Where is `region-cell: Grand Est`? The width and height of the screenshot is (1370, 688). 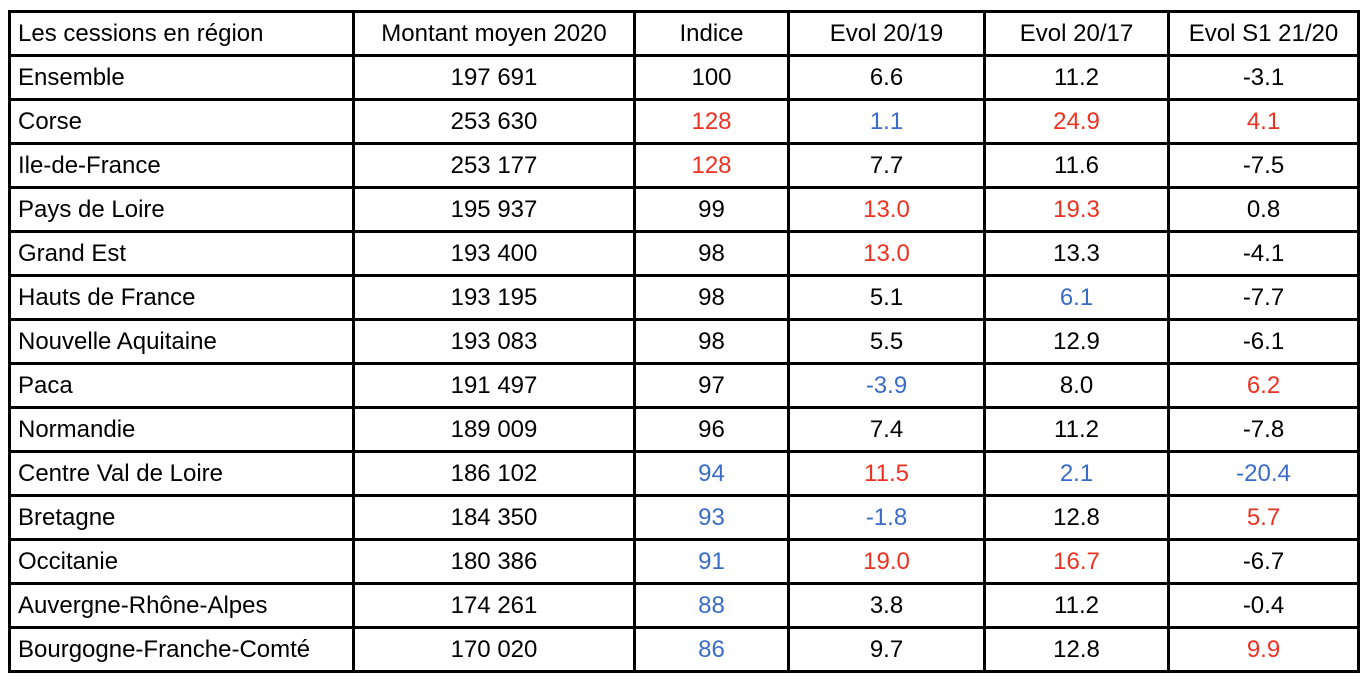
region-cell: Grand Est is located at coordinates (181, 253).